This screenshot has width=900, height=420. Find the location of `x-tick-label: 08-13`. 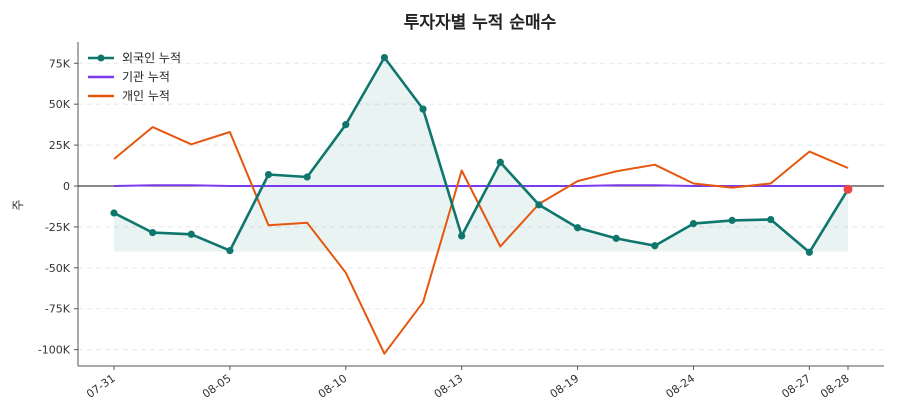

x-tick-label: 08-13 is located at coordinates (449, 386).